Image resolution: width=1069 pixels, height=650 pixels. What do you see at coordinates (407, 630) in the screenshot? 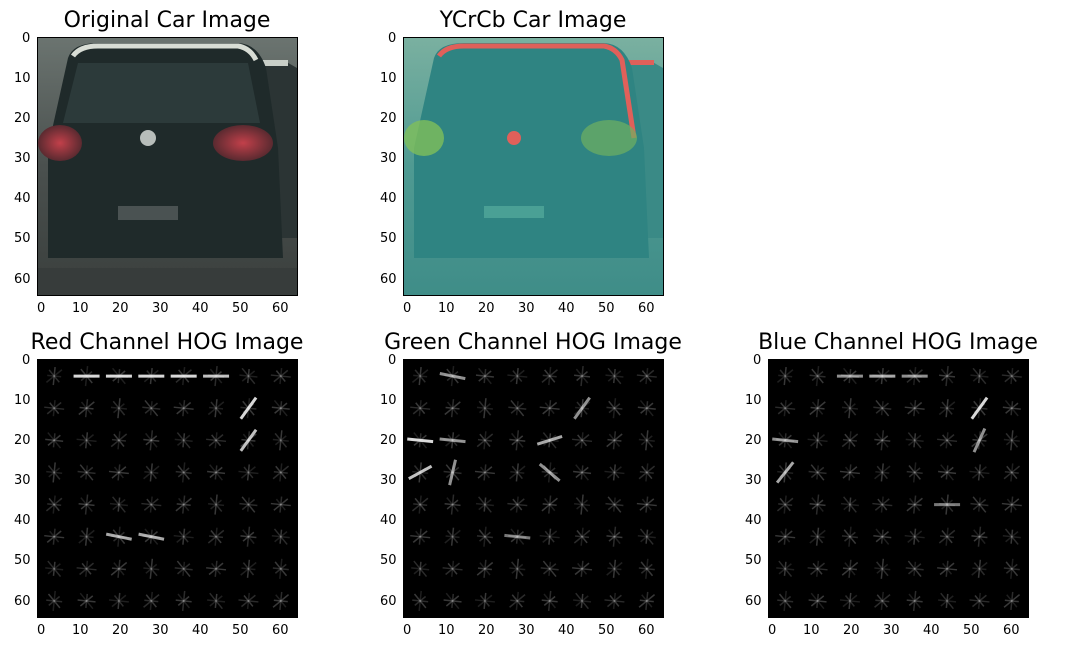
I see `xtick-label: 0` at bounding box center [407, 630].